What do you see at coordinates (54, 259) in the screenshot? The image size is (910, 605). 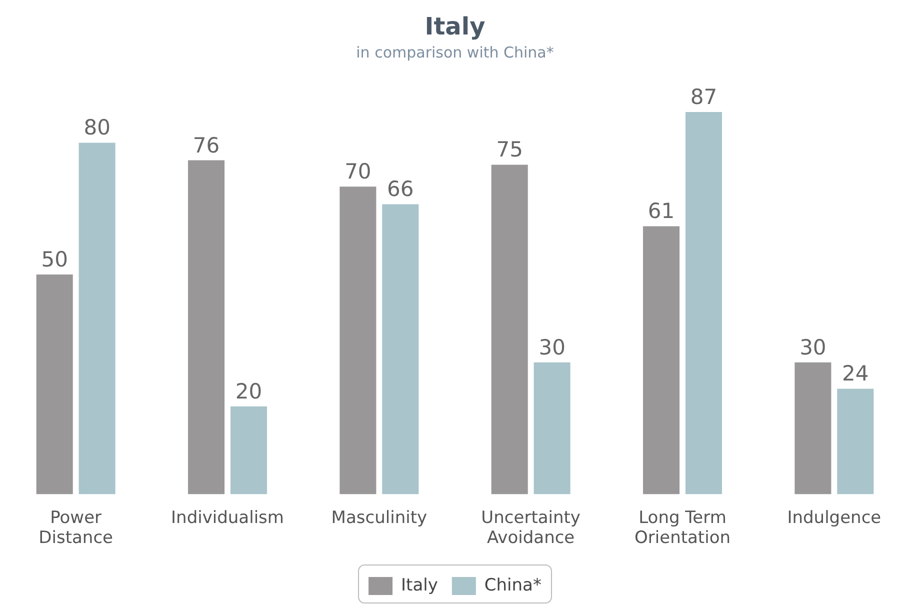 I see `data-label: 50` at bounding box center [54, 259].